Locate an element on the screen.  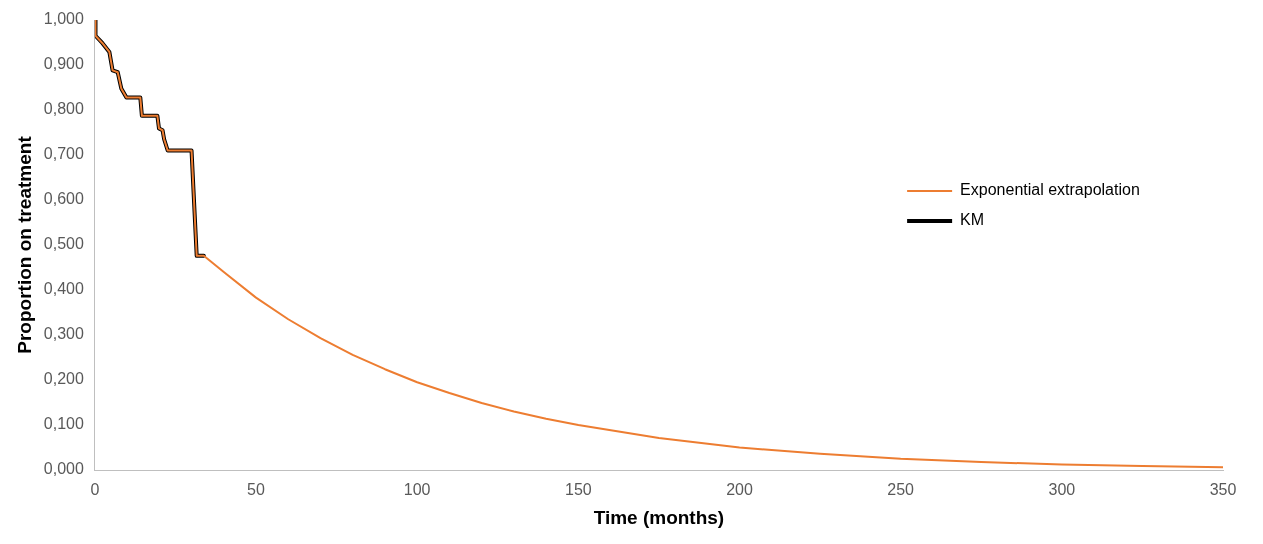
x-tick-label: 50 is located at coordinates (256, 490).